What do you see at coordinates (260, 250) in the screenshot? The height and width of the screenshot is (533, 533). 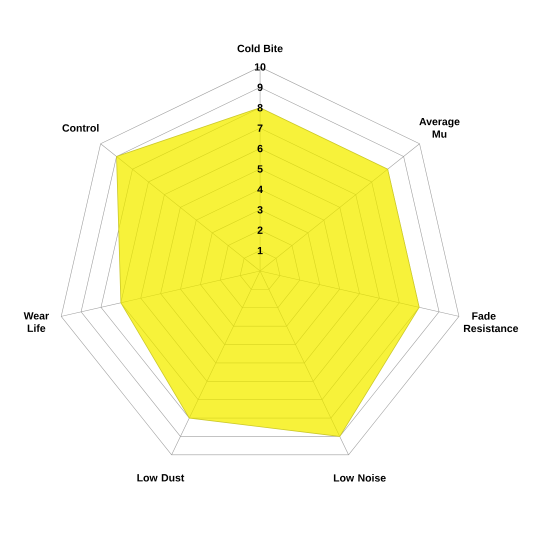 I see `y-tick-label: 1` at bounding box center [260, 250].